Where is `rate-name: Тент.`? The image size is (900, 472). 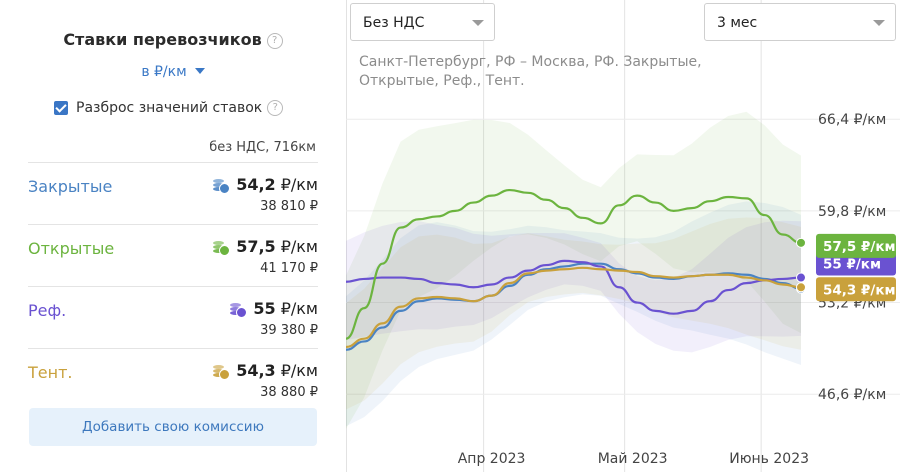
rate-name: Тент. is located at coordinates (50, 372).